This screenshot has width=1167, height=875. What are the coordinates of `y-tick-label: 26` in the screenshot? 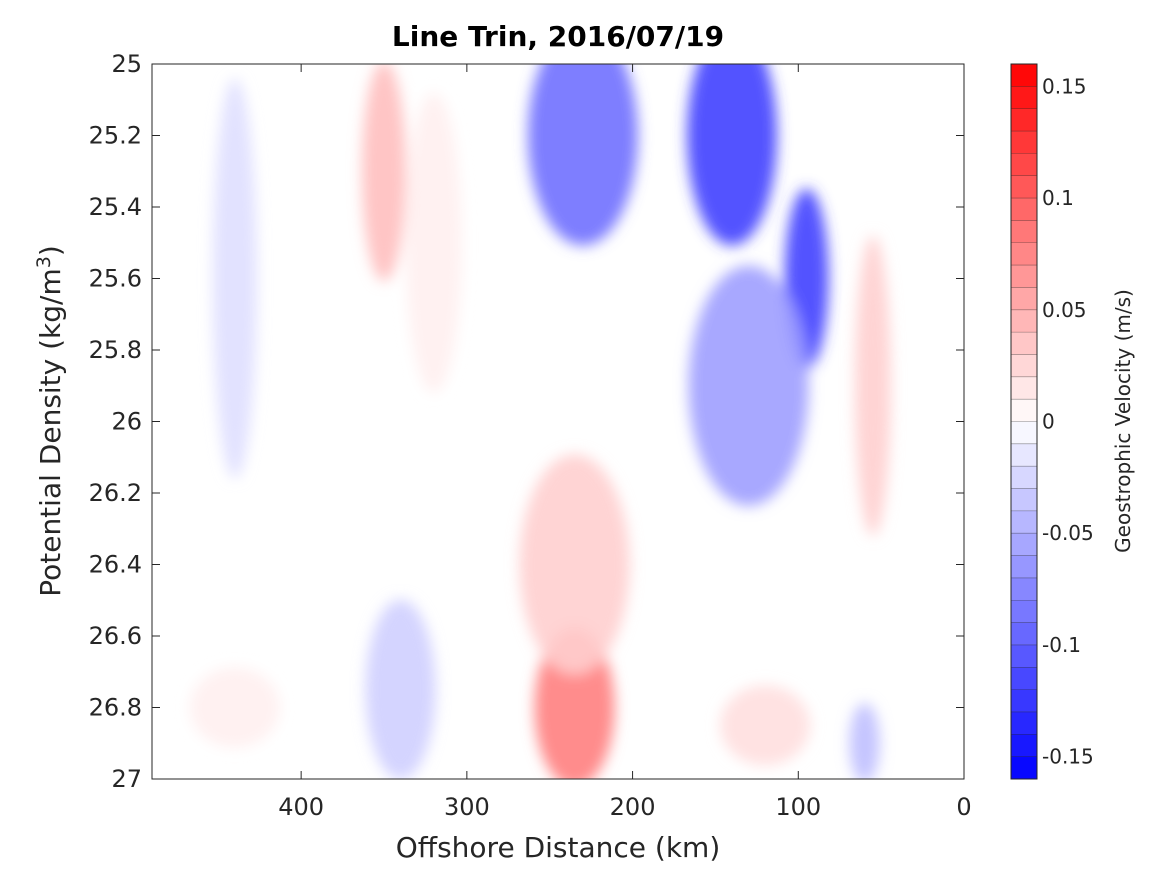 It's located at (126, 422).